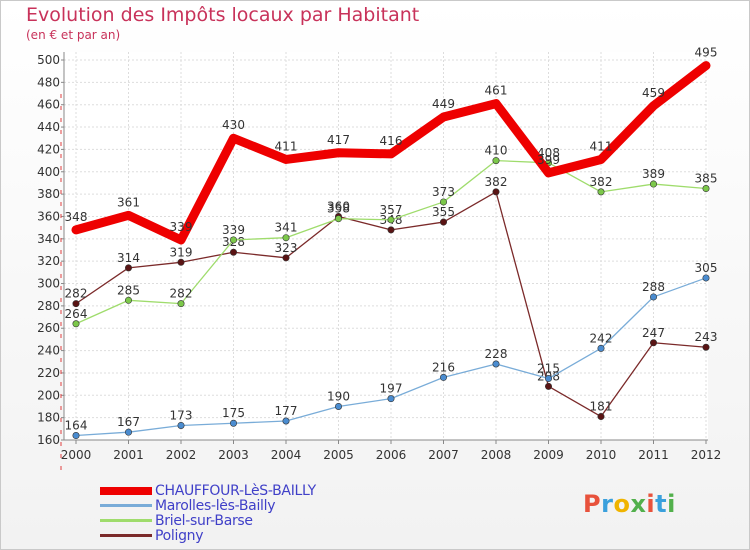 The image size is (750, 550). What do you see at coordinates (548, 160) in the screenshot?
I see `data-label: 399` at bounding box center [548, 160].